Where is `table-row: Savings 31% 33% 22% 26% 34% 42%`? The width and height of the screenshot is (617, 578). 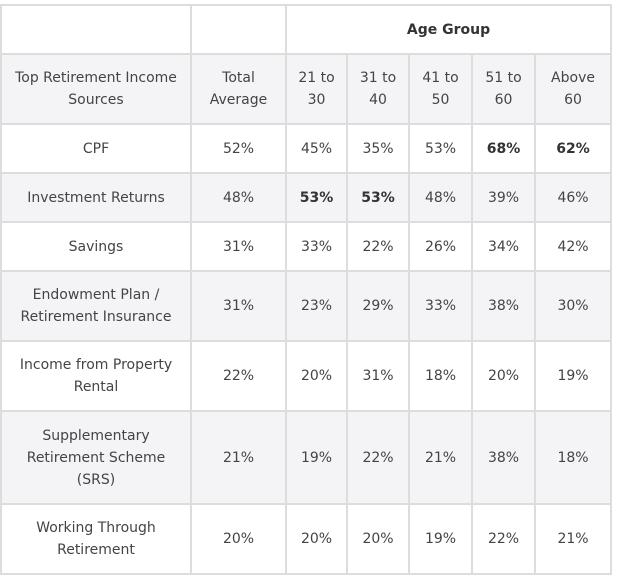 table-row: Savings 31% 33% 22% 26% 34% 42% is located at coordinates (306, 246).